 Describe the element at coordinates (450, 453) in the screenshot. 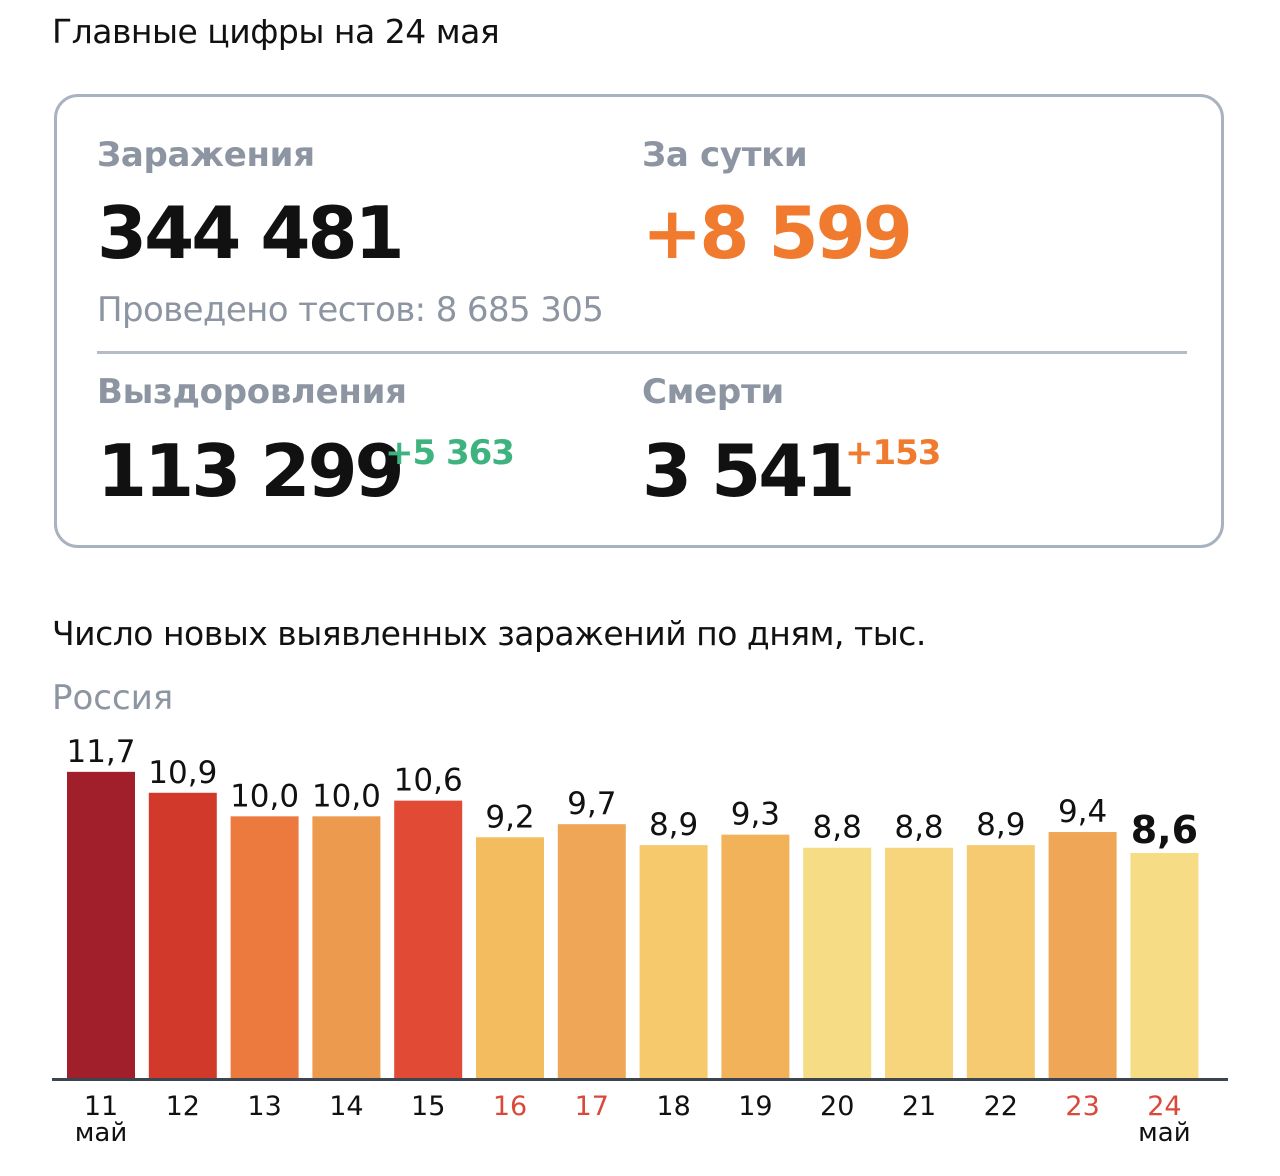

I see `recovered-delta: +5 363` at that location.